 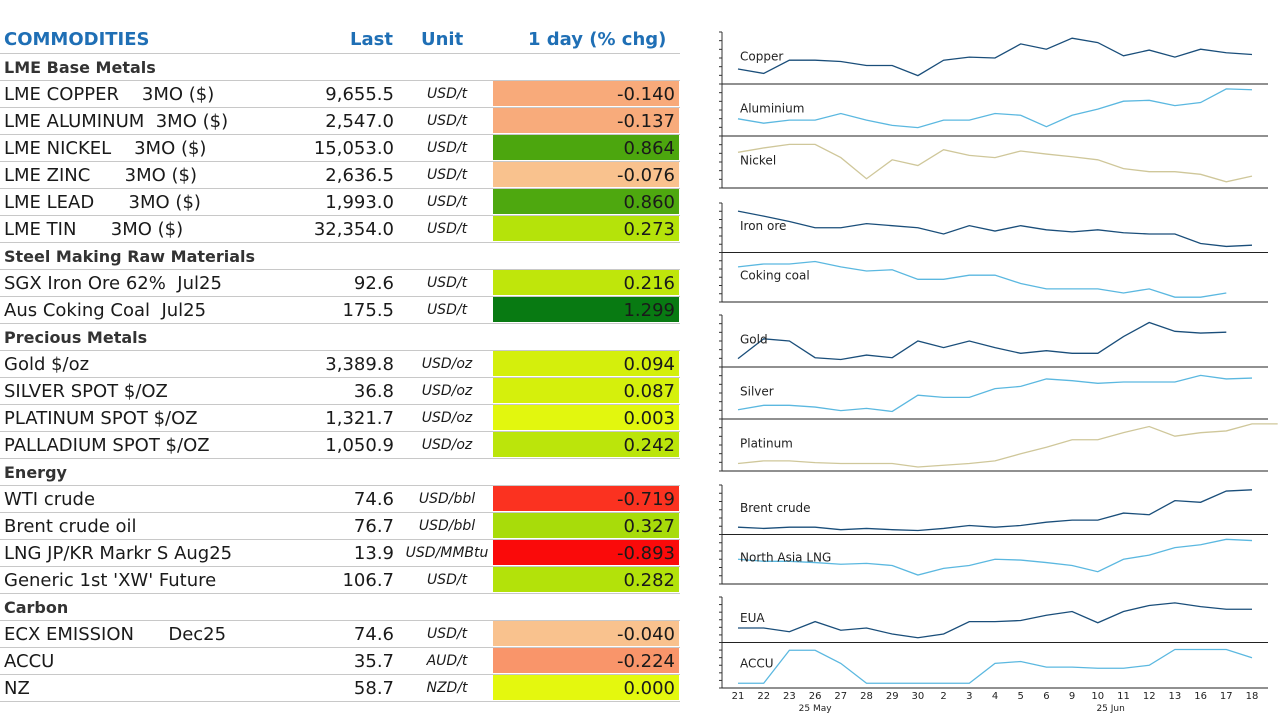 What do you see at coordinates (340, 607) in the screenshot?
I see `section-header: Carbon` at bounding box center [340, 607].